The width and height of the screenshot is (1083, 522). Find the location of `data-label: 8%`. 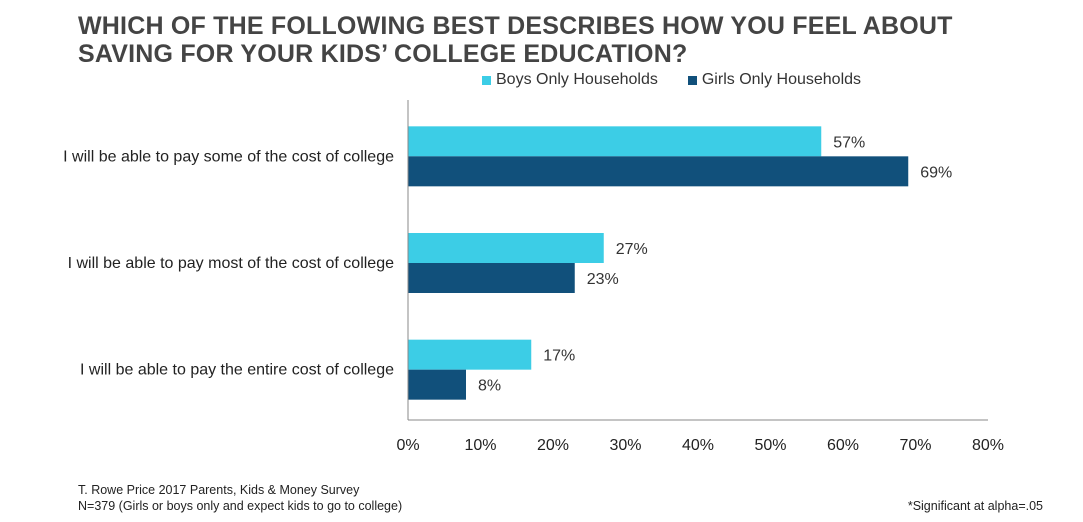

data-label: 8% is located at coordinates (489, 386).